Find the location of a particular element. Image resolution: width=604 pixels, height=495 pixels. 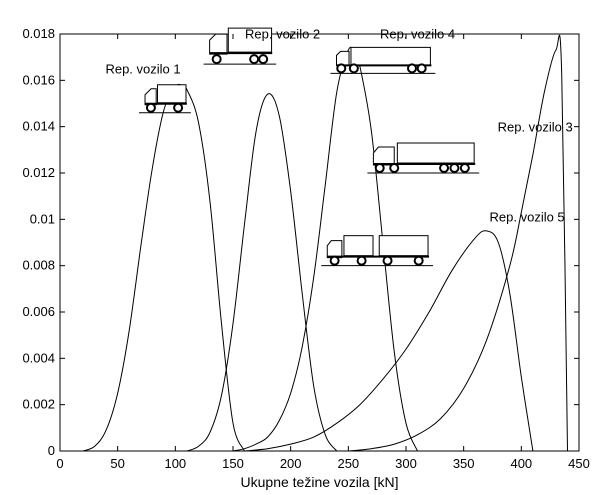

y-tick-label: 0.016 is located at coordinates (38, 79).